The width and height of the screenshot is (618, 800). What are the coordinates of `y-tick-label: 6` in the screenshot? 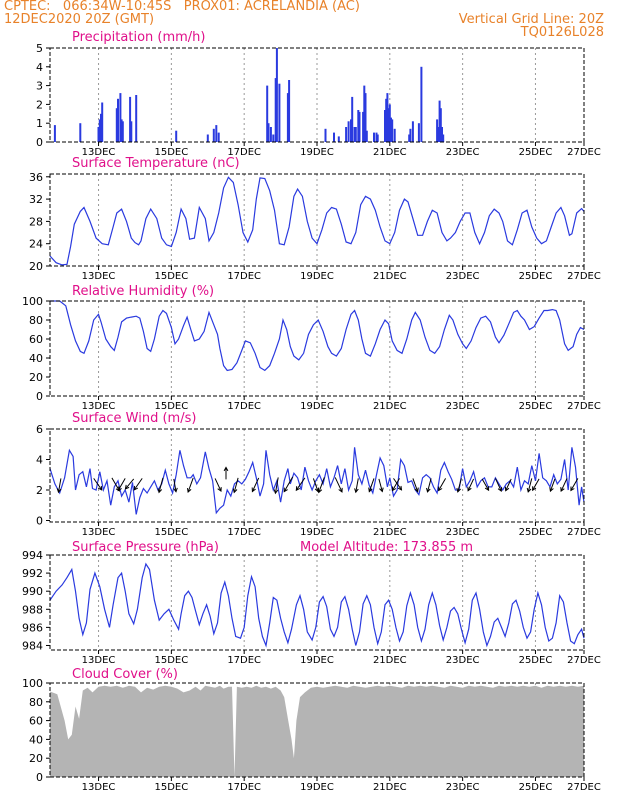 It's located at (39, 429).